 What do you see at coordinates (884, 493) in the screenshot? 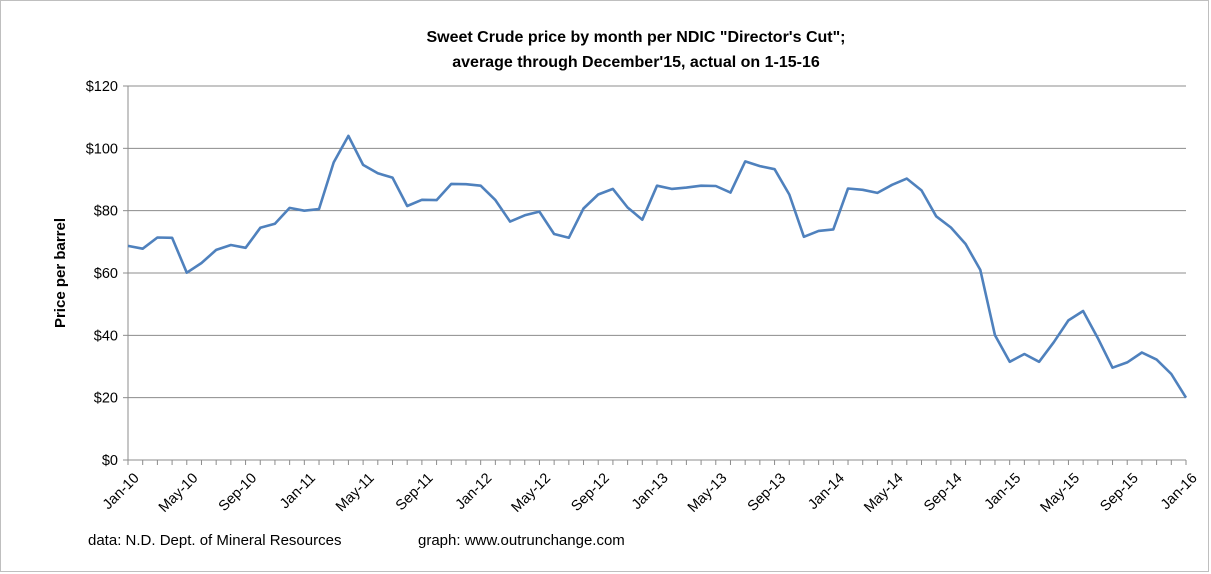
I see `x-tick-label: May-14` at bounding box center [884, 493].